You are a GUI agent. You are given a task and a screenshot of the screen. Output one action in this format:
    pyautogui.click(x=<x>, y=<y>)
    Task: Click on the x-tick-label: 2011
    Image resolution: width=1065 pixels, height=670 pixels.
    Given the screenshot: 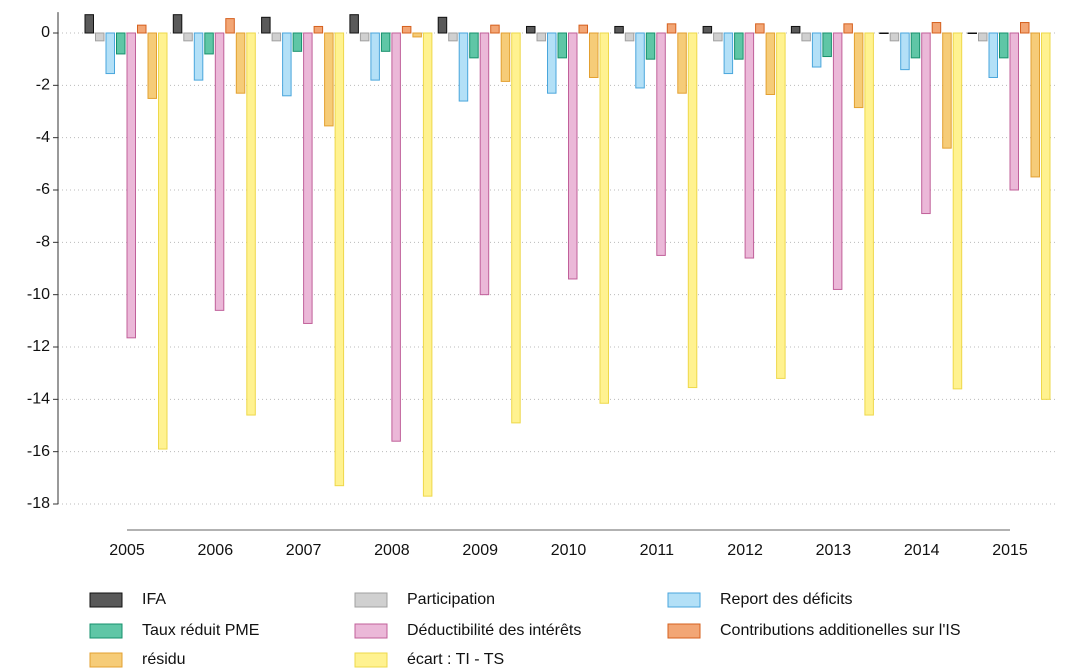 What is the action you would take?
    pyautogui.click(x=657, y=550)
    